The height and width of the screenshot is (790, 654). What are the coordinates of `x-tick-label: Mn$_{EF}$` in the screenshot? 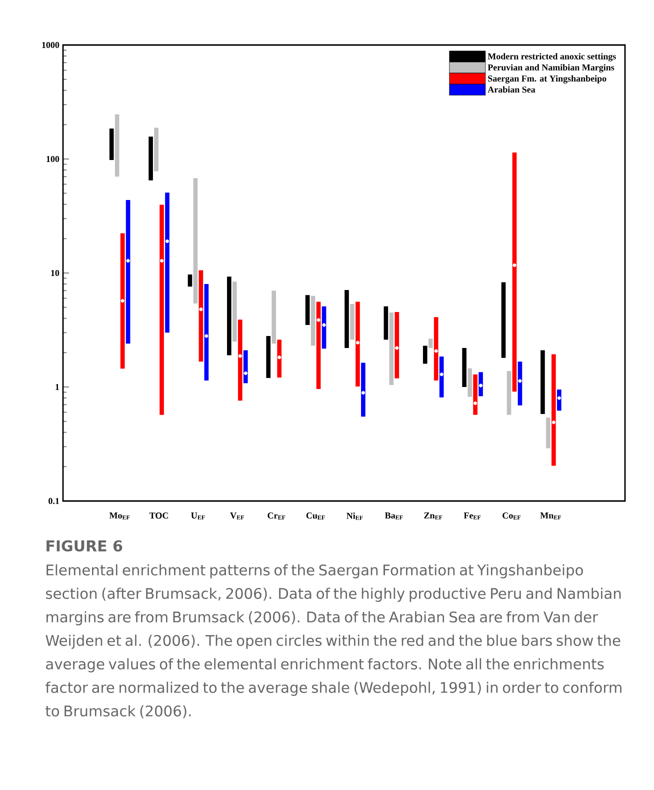 It's located at (550, 516).